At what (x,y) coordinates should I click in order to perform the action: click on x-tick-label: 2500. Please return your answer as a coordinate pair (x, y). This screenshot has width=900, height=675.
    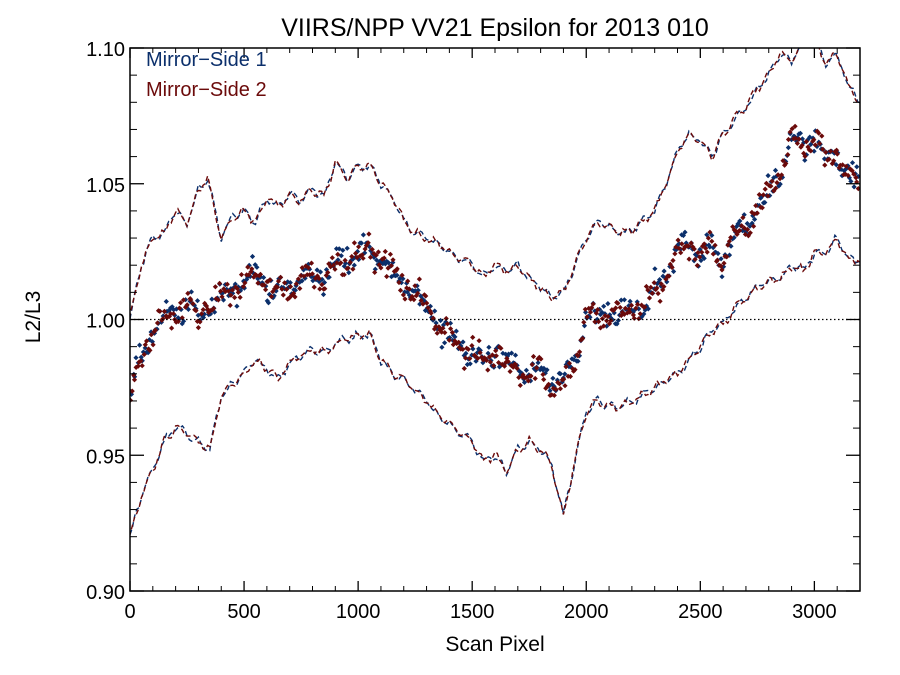
    Looking at the image, I should click on (700, 612).